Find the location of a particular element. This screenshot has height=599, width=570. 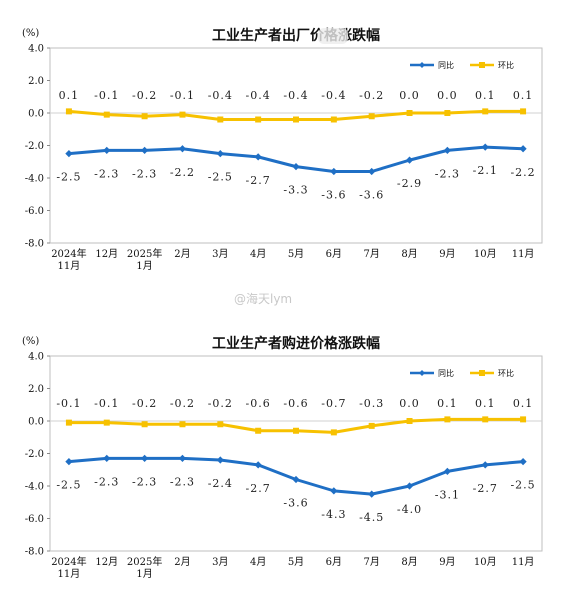

title-smudge is located at coordinates (333, 36).